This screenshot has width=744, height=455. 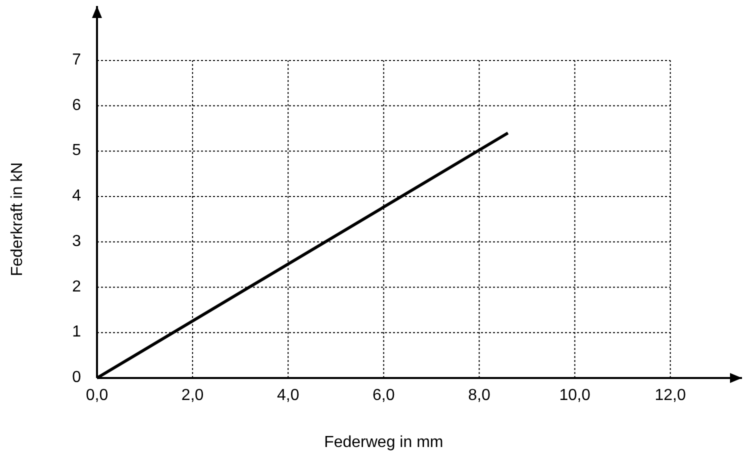 What do you see at coordinates (77, 287) in the screenshot?
I see `y-tick-label: 2` at bounding box center [77, 287].